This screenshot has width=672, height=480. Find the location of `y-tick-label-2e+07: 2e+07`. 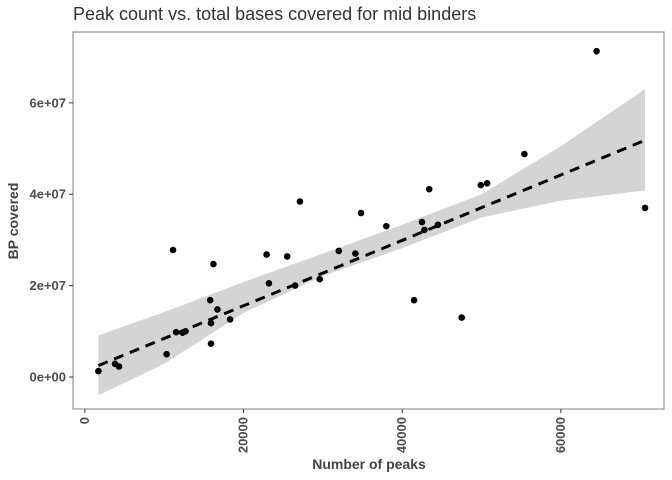

y-tick-label-2e+07: 2e+07 is located at coordinates (47, 285).